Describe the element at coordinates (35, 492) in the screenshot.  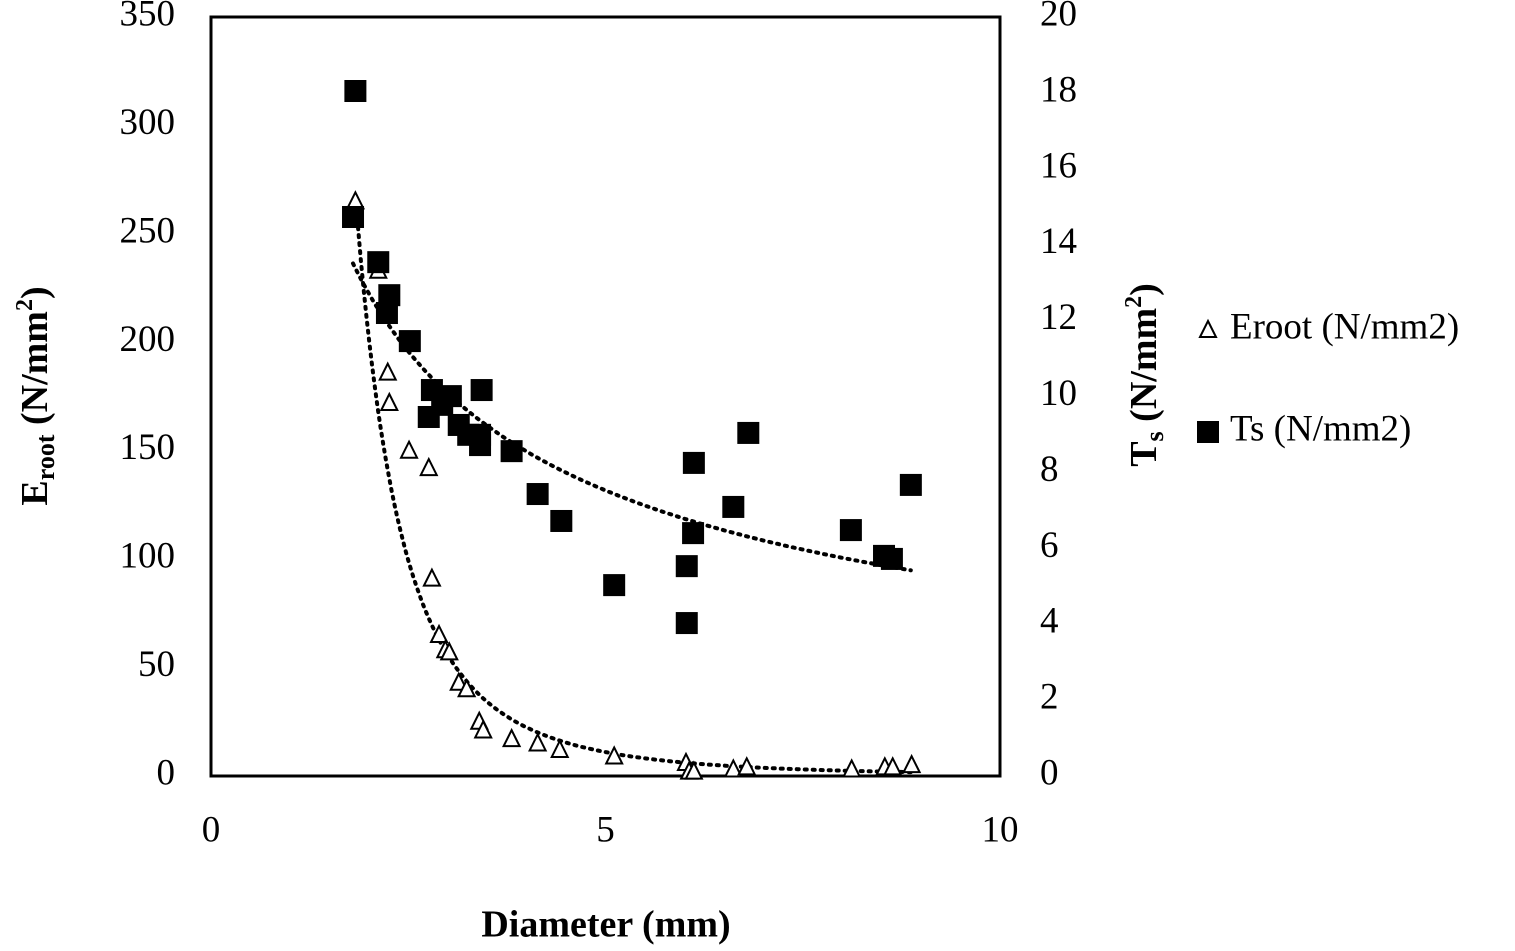
I see `y-title-main: E` at that location.